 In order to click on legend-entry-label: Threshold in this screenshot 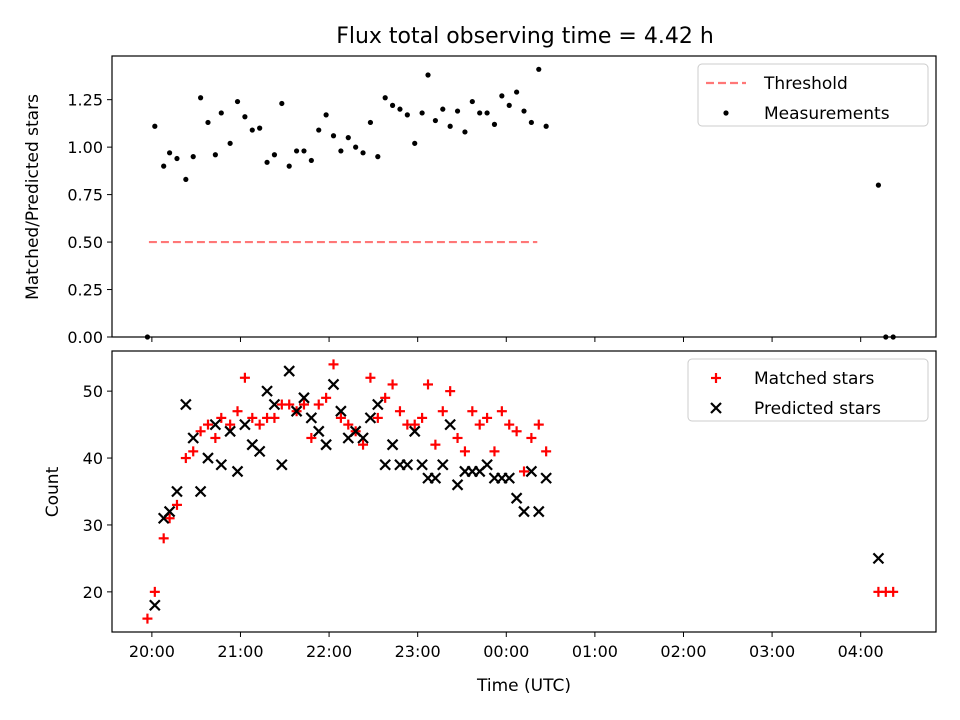, I will do `click(805, 84)`.